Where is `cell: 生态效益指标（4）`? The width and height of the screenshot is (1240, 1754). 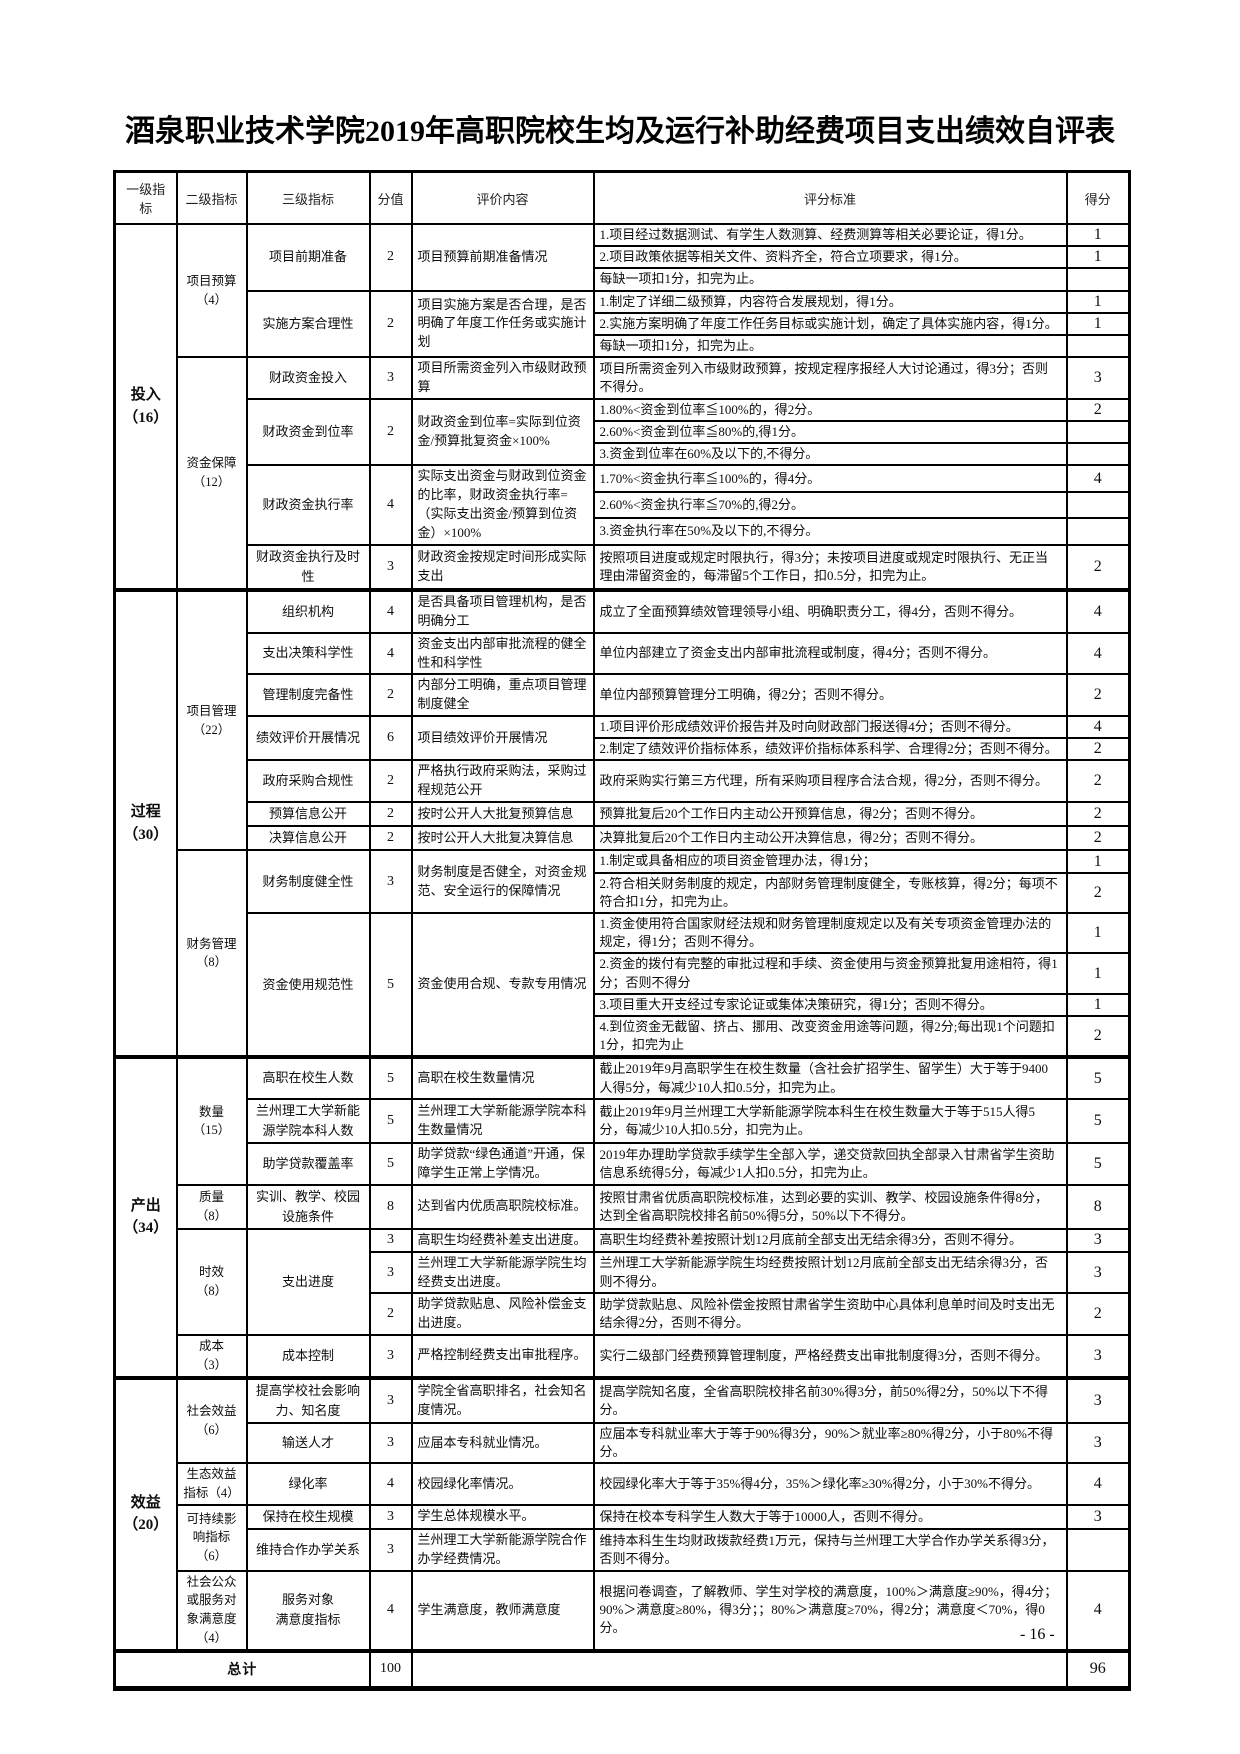
cell: 生态效益指标（4） is located at coordinates (211, 1484).